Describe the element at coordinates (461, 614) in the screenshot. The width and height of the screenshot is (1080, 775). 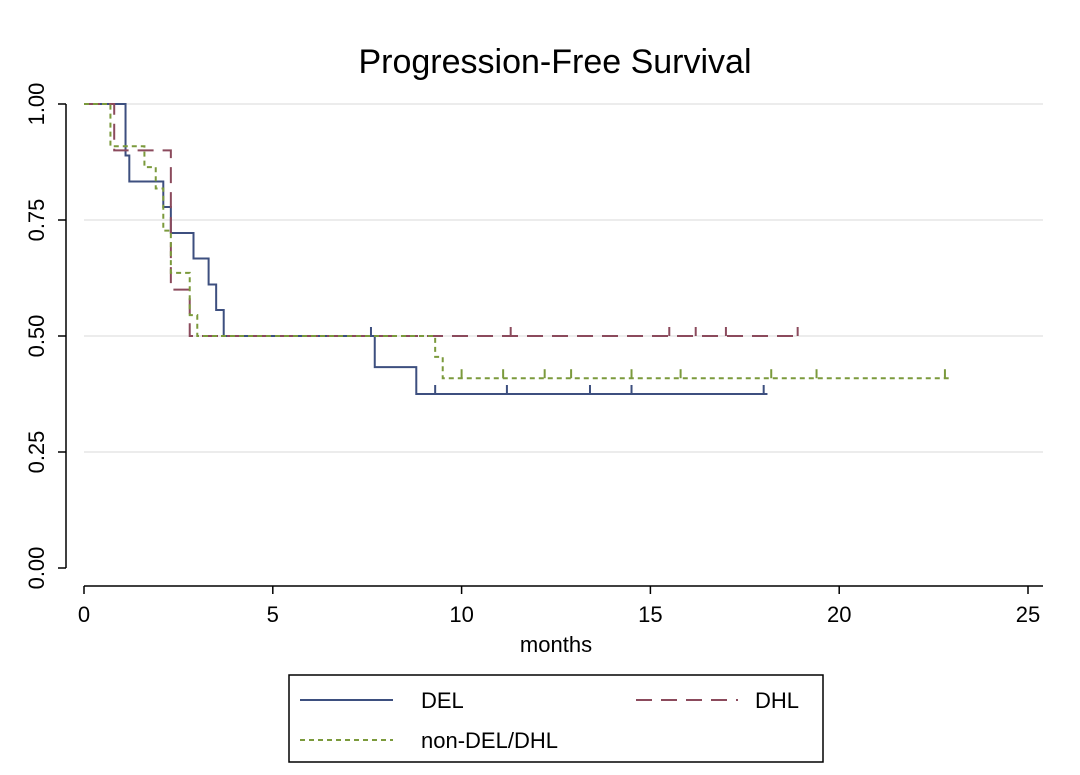
I see `x-tick-label-2: 10` at that location.